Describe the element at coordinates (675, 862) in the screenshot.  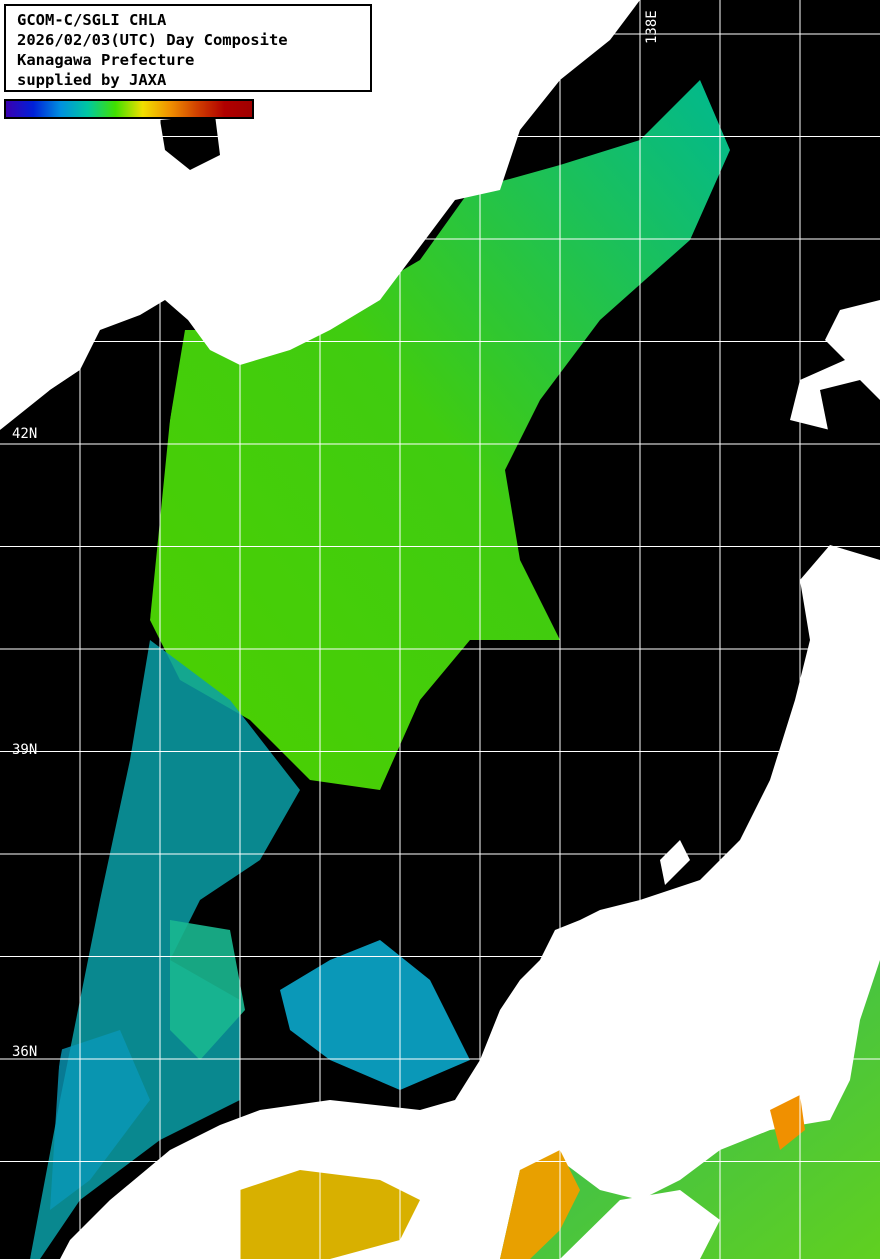
I see `island-sado` at that location.